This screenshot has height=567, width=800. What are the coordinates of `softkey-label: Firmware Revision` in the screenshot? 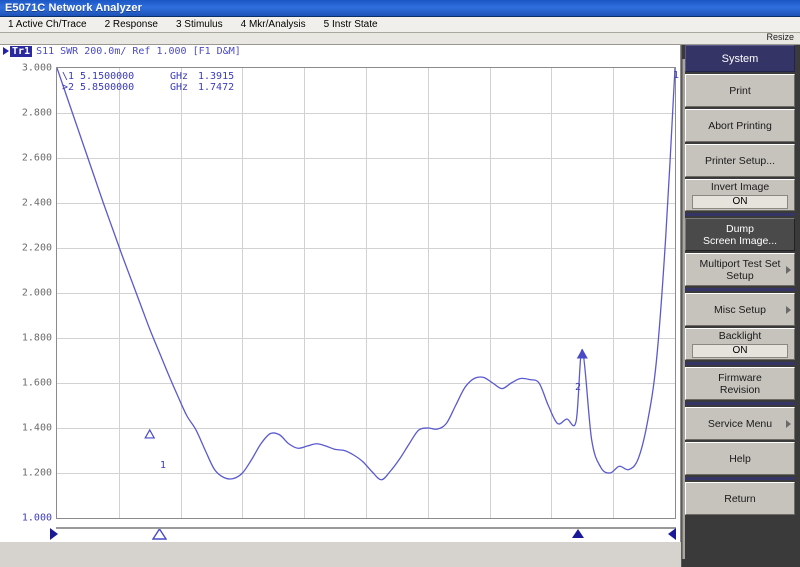 It's located at (740, 383).